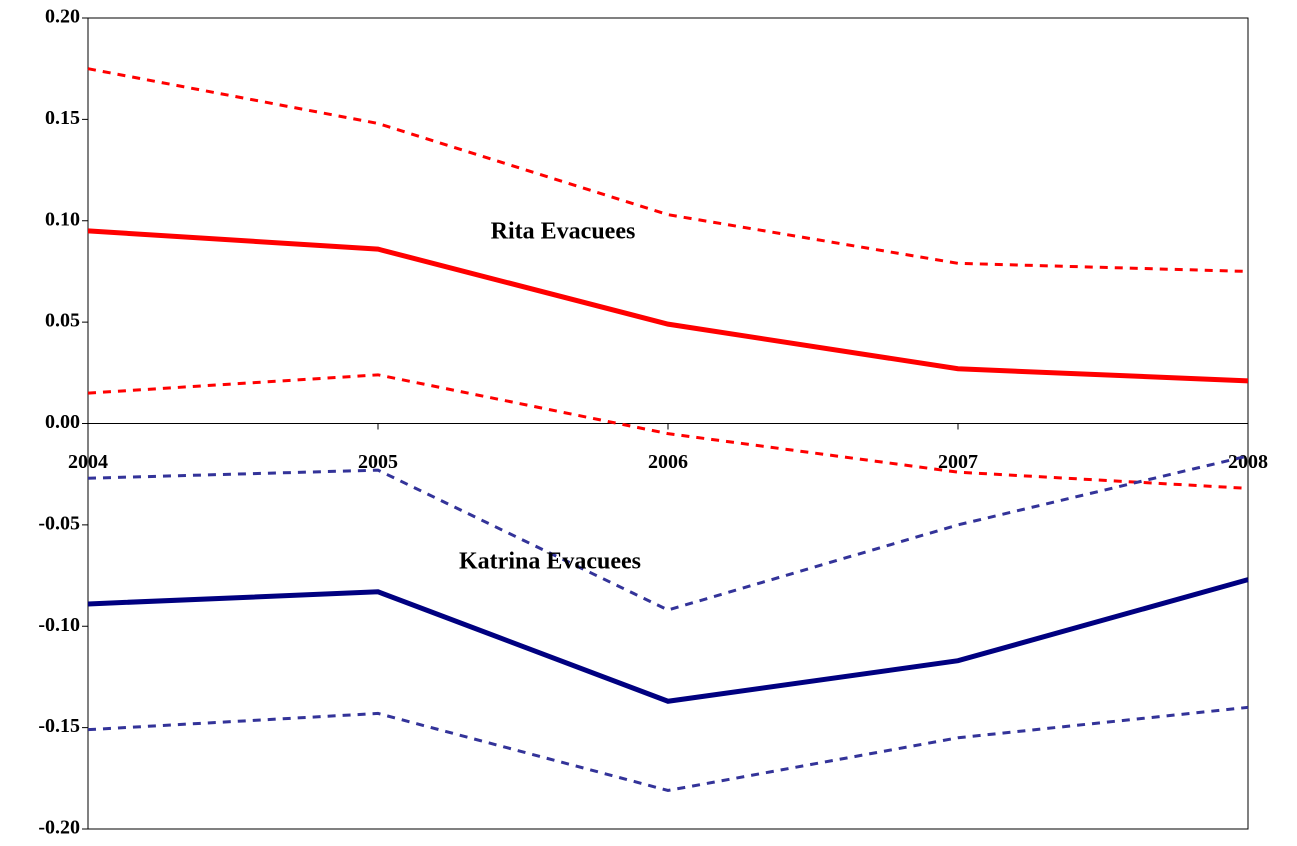 The image size is (1297, 846). I want to click on y-tick-label: 0.20, so click(62, 17).